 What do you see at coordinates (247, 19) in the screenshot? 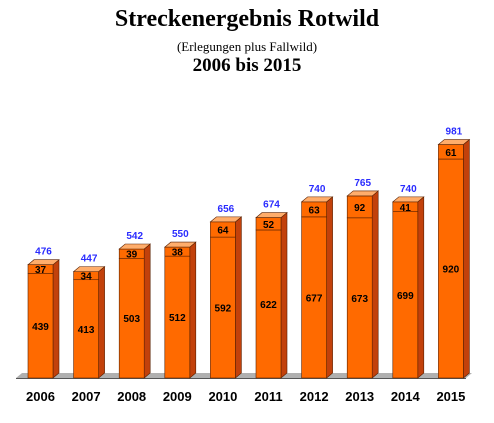
I see `chart-title: Streckenergebnis Rotwild` at bounding box center [247, 19].